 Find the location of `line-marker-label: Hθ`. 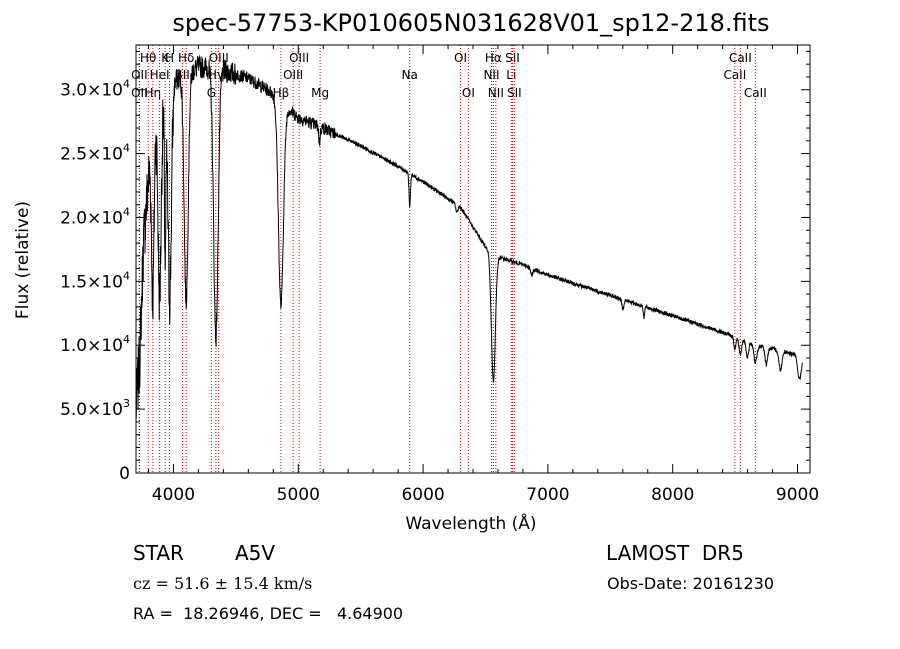

line-marker-label: Hθ is located at coordinates (148, 58).